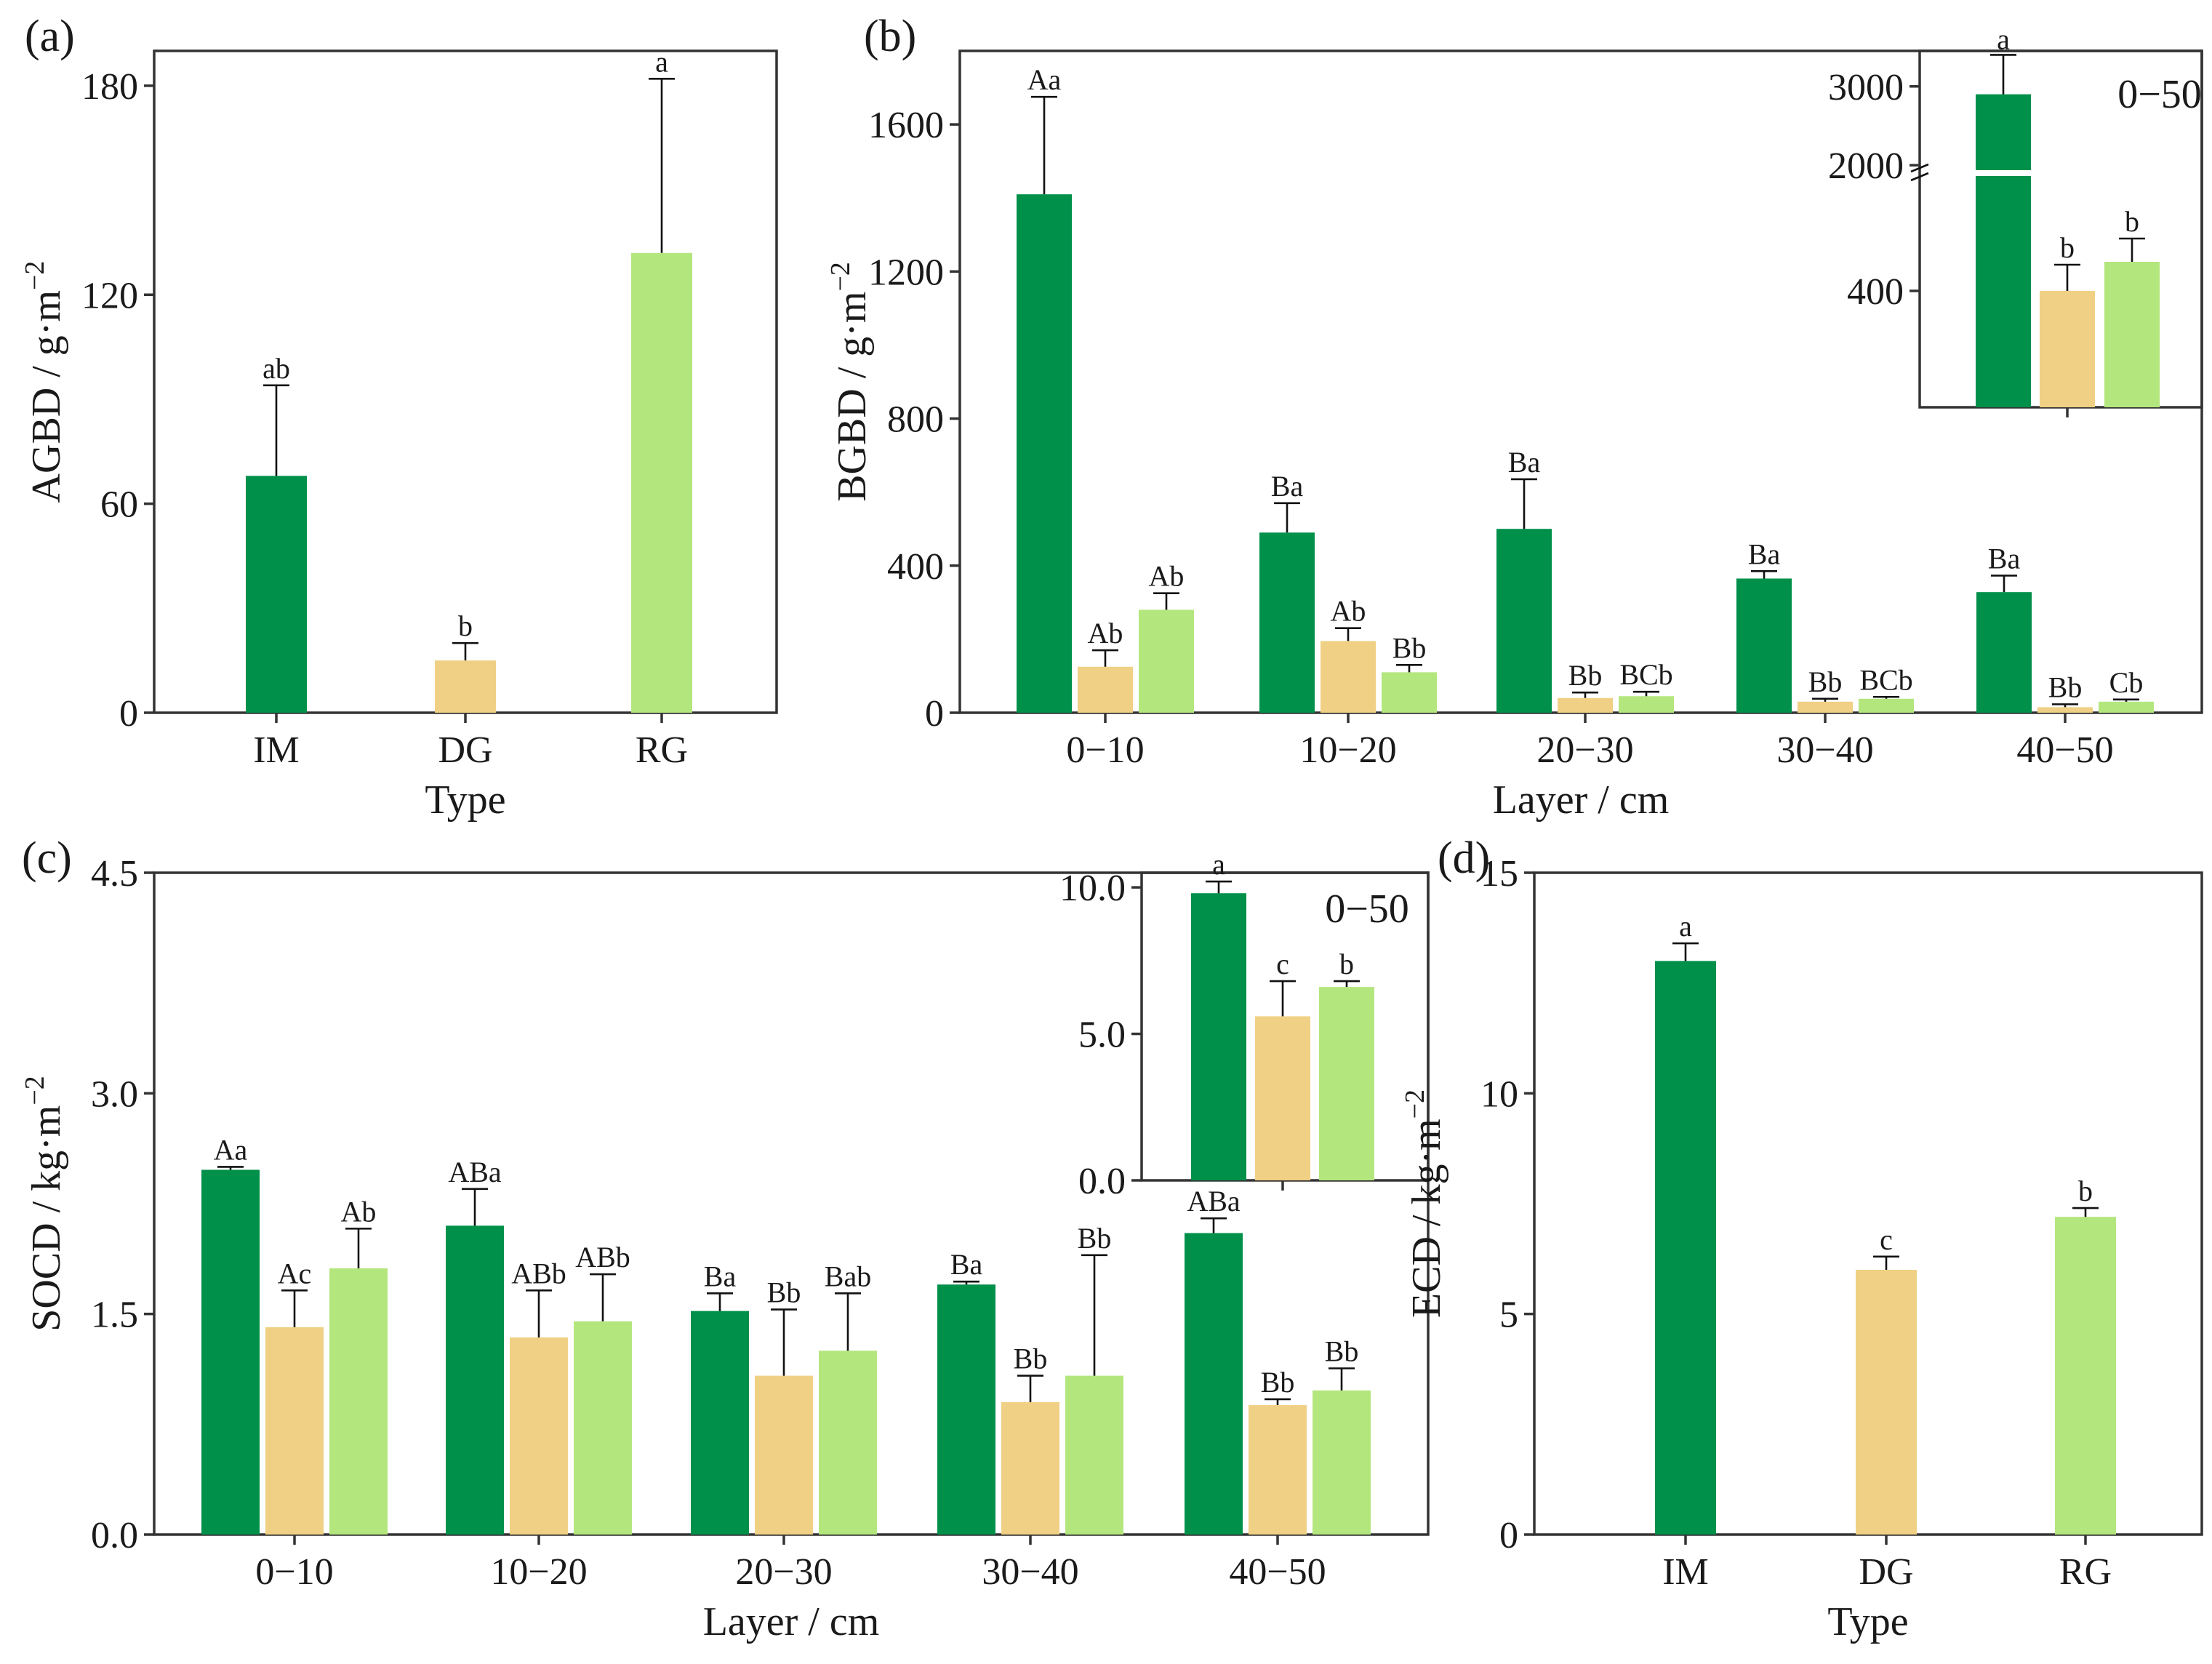  Describe the element at coordinates (1866, 87) in the screenshot. I see `inset-y-tick-label: 3000` at that location.